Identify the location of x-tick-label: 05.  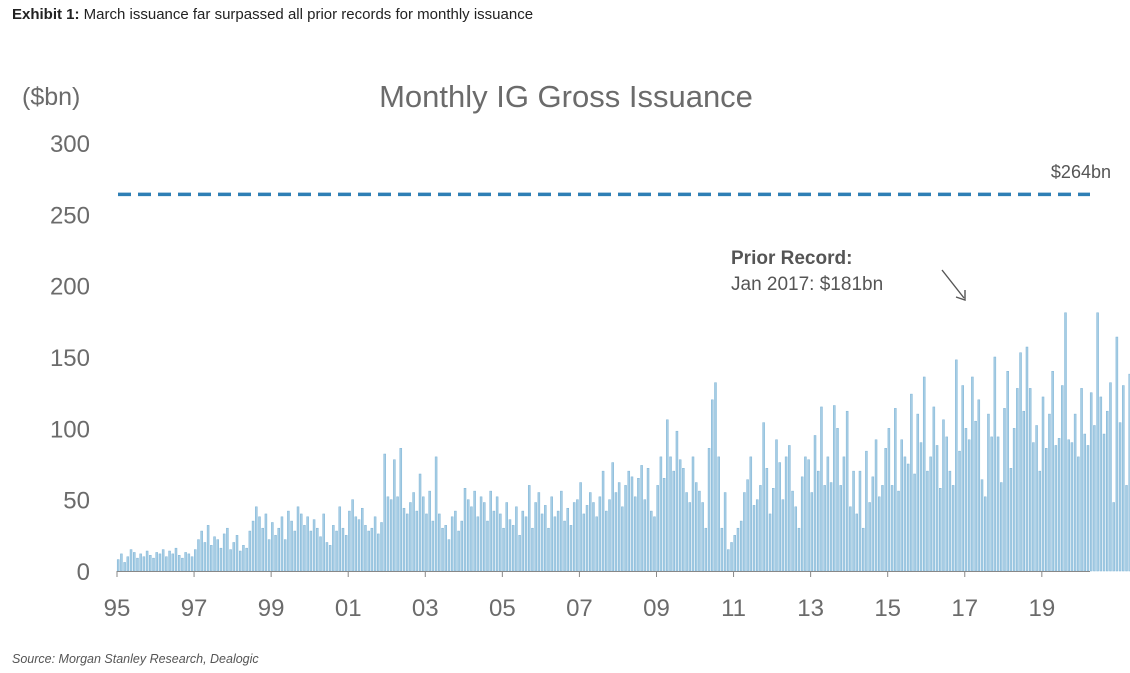
(502, 608).